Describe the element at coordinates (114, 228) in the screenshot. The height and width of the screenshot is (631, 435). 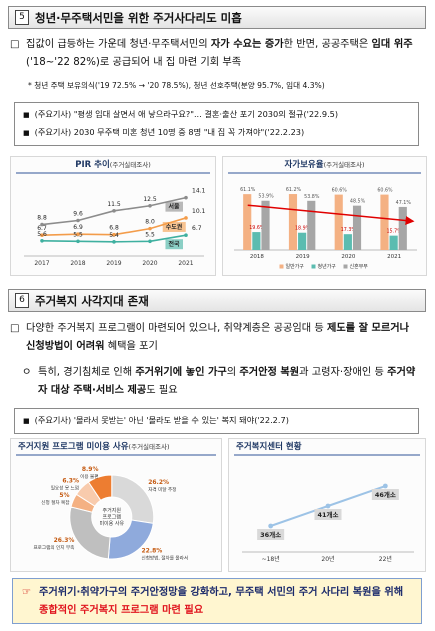
I see `data-label: 6.8` at that location.